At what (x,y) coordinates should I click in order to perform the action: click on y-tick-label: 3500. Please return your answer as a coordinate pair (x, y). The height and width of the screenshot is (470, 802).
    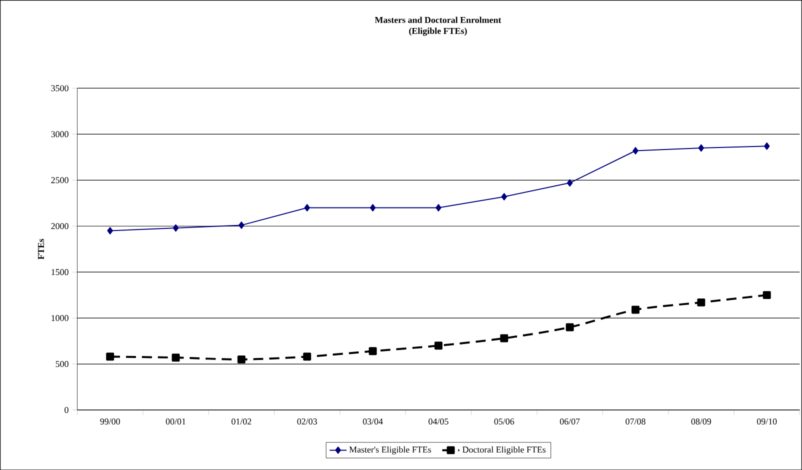
    Looking at the image, I should click on (59, 88).